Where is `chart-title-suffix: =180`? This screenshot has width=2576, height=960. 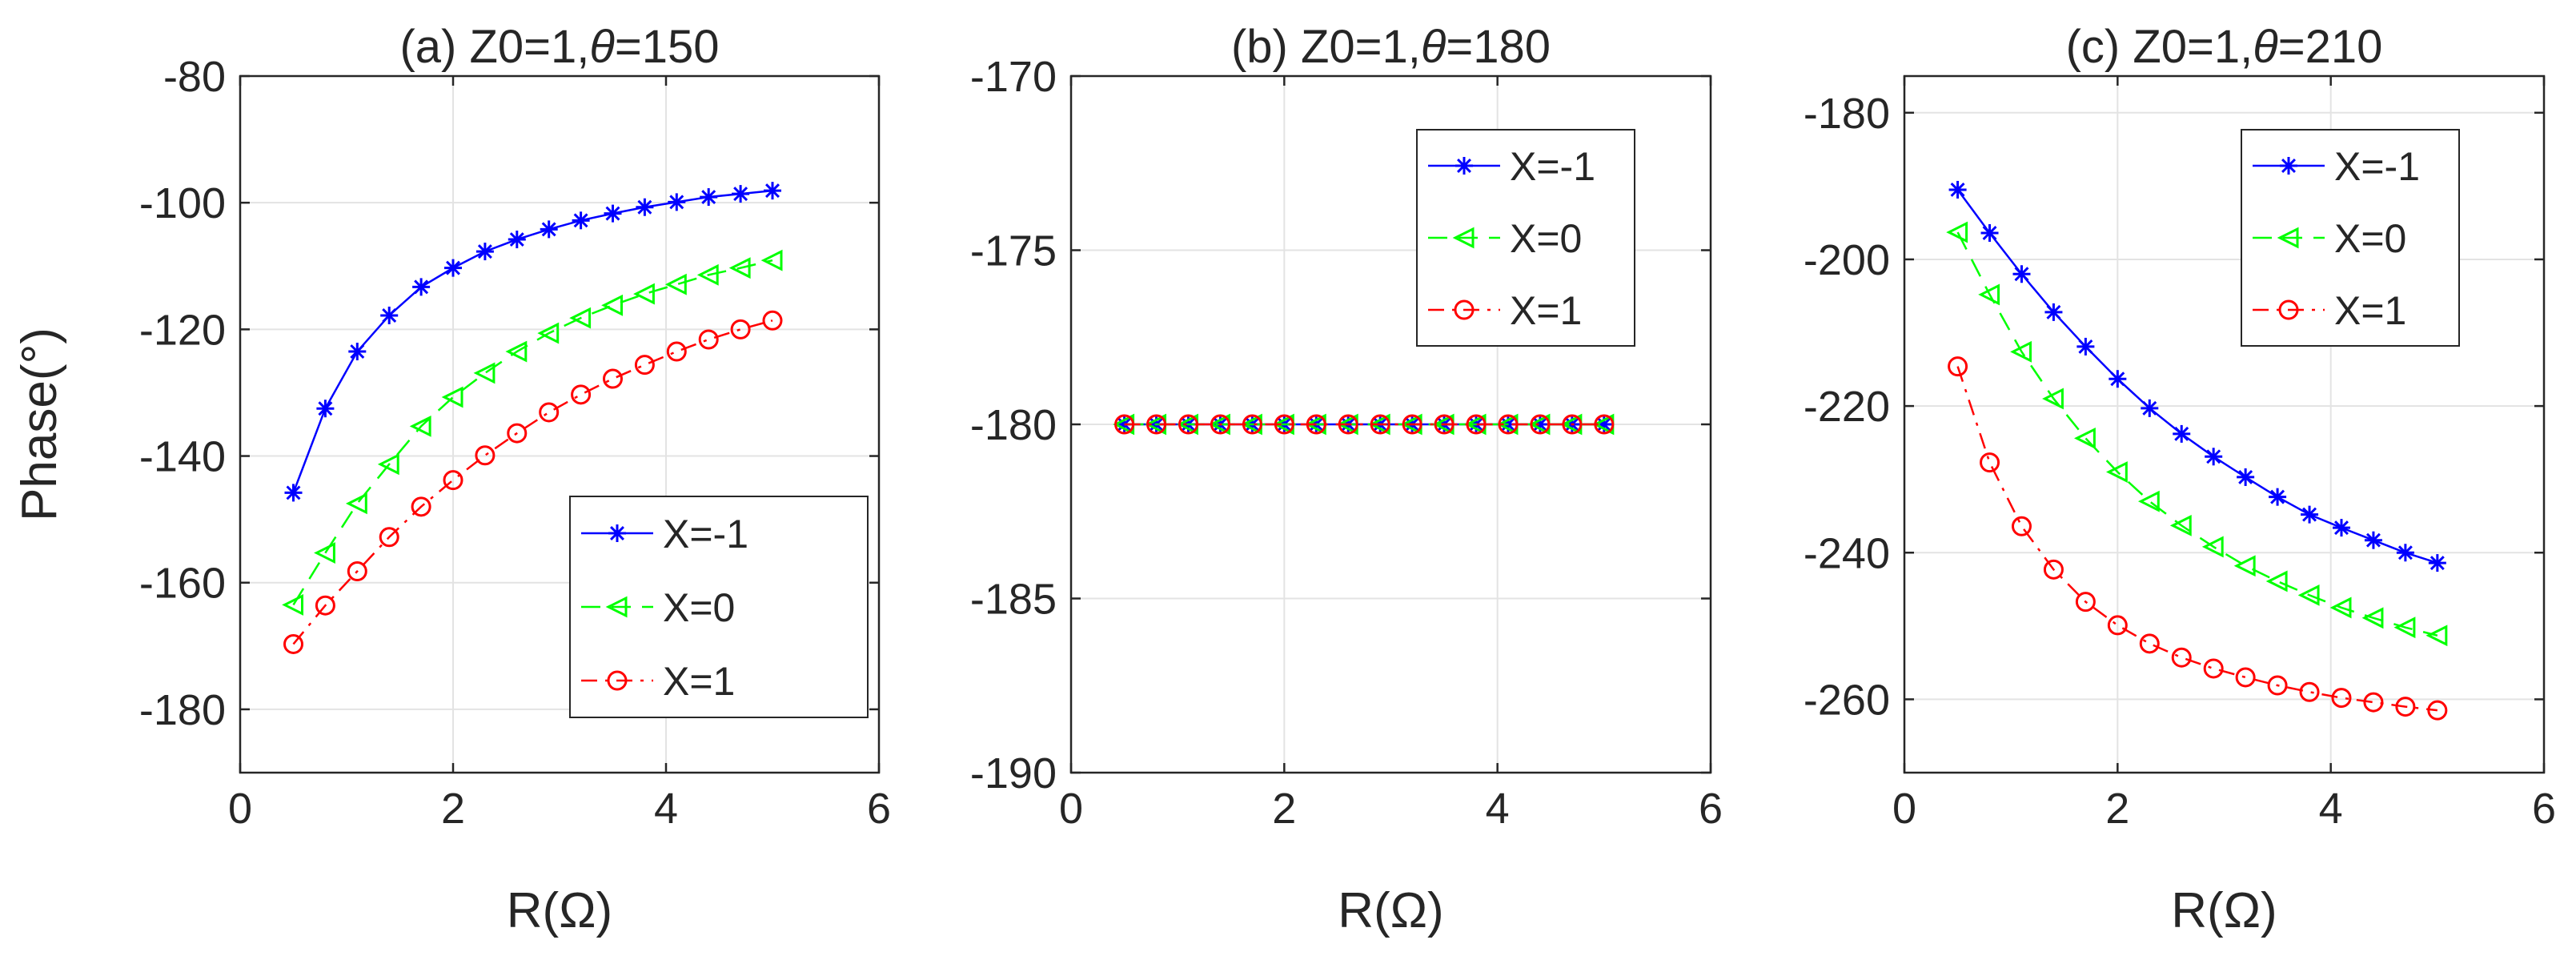 chart-title-suffix: =180 is located at coordinates (1498, 47).